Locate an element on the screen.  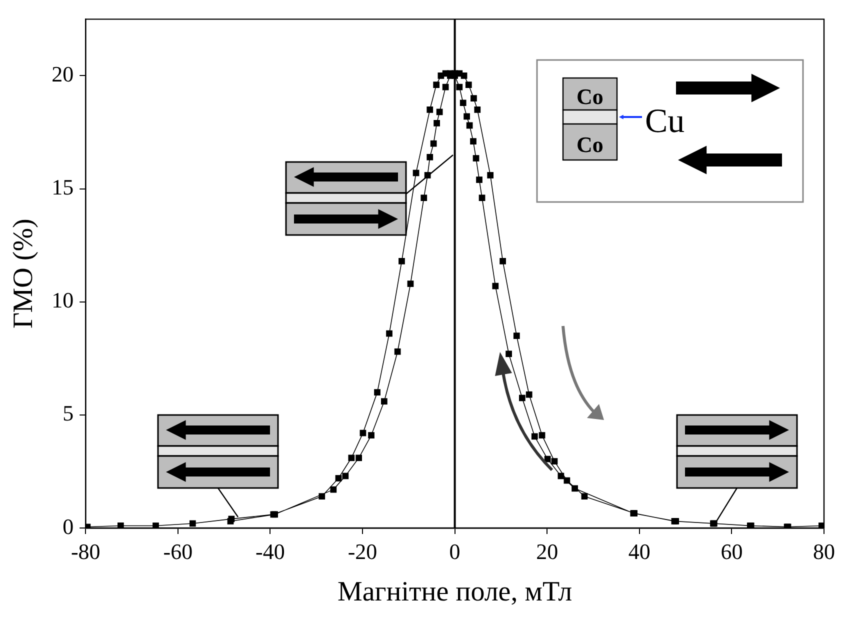
y-tick-label: 0 is located at coordinates (68, 526).